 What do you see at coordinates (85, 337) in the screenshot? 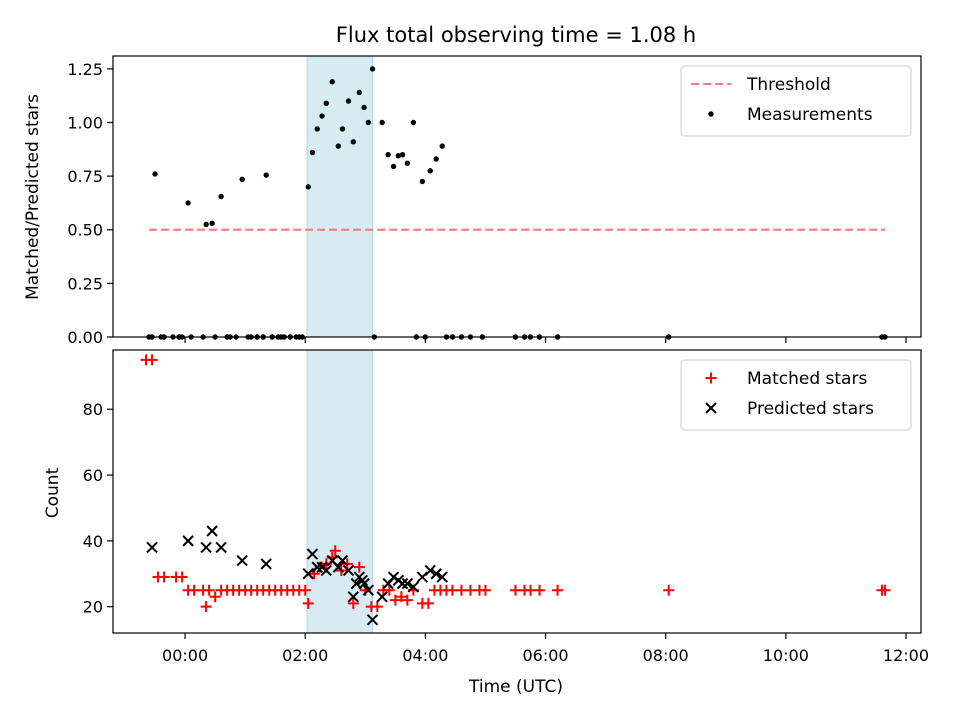
I see `top-y-tick-label: 0.00` at bounding box center [85, 337].